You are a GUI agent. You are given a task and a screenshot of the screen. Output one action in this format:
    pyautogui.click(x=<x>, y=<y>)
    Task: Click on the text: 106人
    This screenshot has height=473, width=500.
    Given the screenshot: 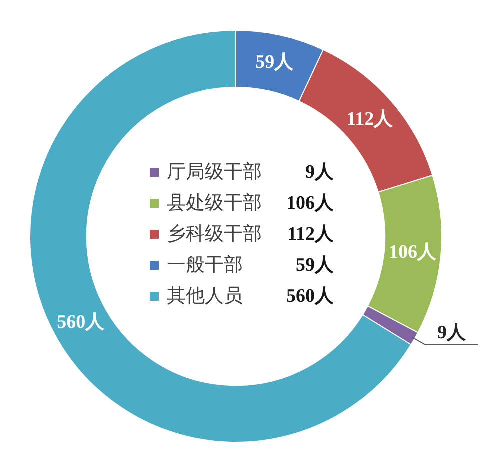 What is the action you would take?
    pyautogui.click(x=310, y=203)
    